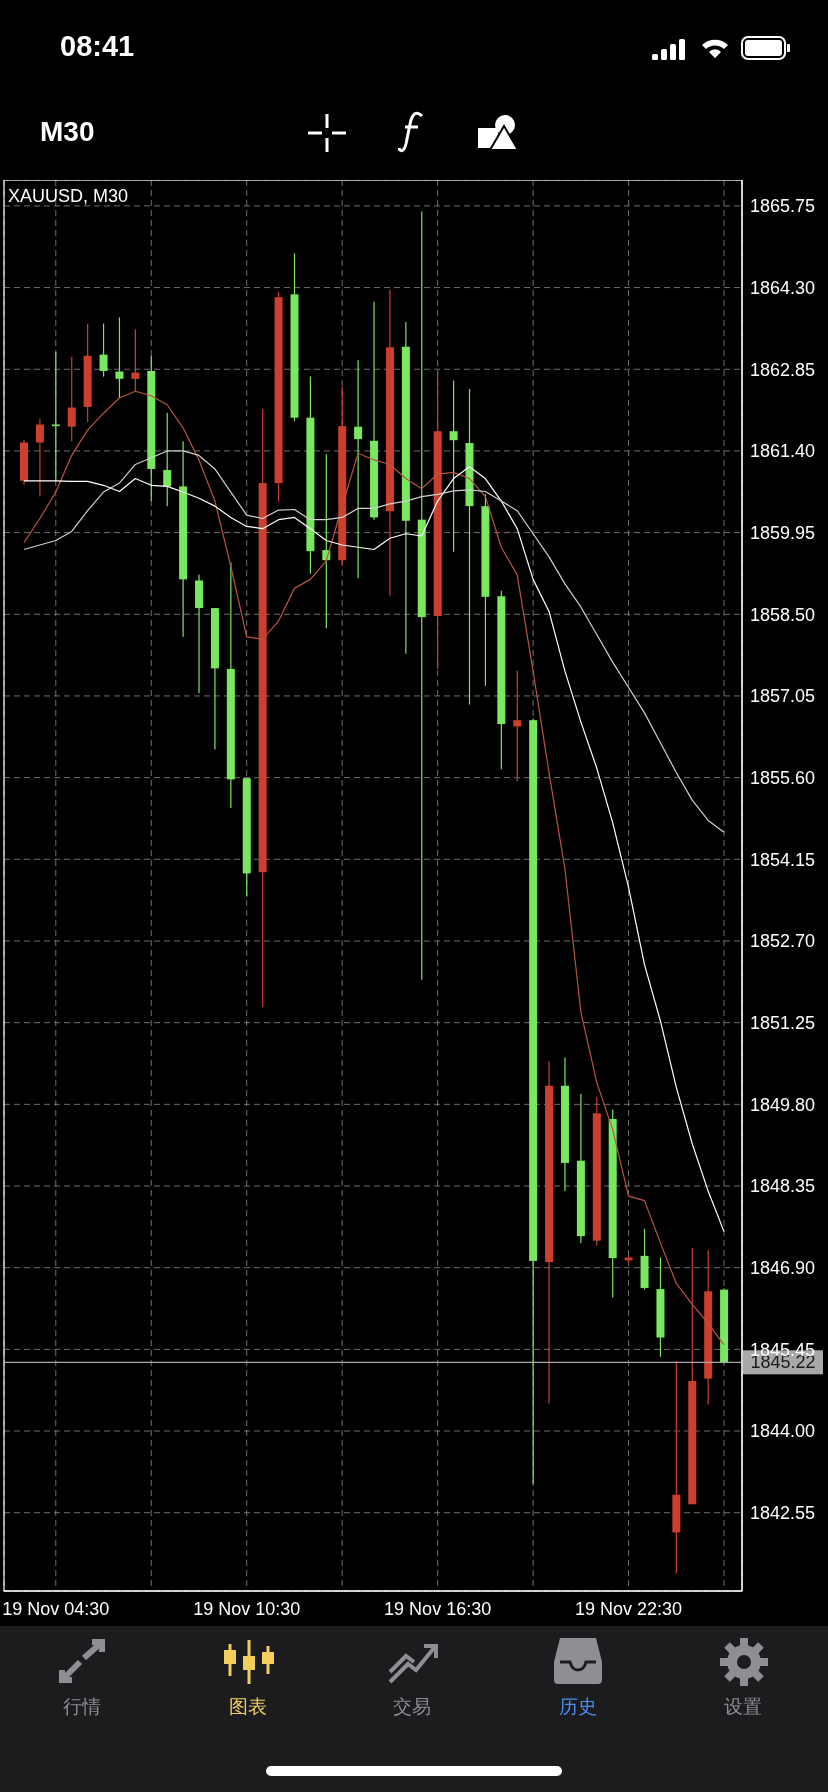  What do you see at coordinates (783, 614) in the screenshot?
I see `y-tick-label: 1858.50` at bounding box center [783, 614].